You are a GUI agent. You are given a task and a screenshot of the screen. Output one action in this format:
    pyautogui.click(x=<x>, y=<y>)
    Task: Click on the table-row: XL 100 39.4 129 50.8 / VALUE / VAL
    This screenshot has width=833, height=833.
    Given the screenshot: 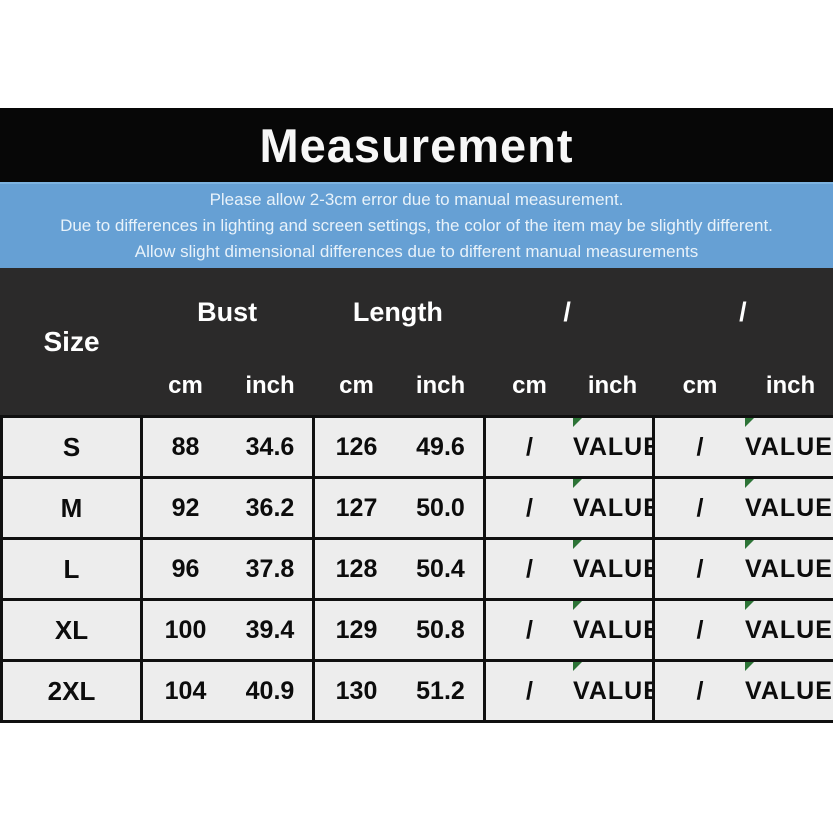 What is the action you would take?
    pyautogui.click(x=416, y=628)
    